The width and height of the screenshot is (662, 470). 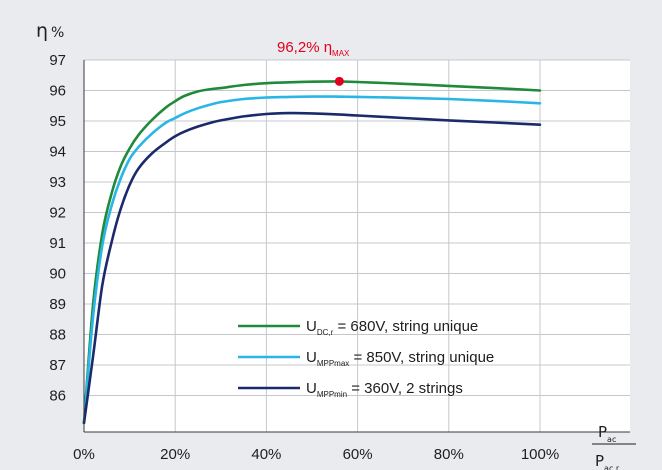 I want to click on y-axis-title: η%, so click(x=50, y=31).